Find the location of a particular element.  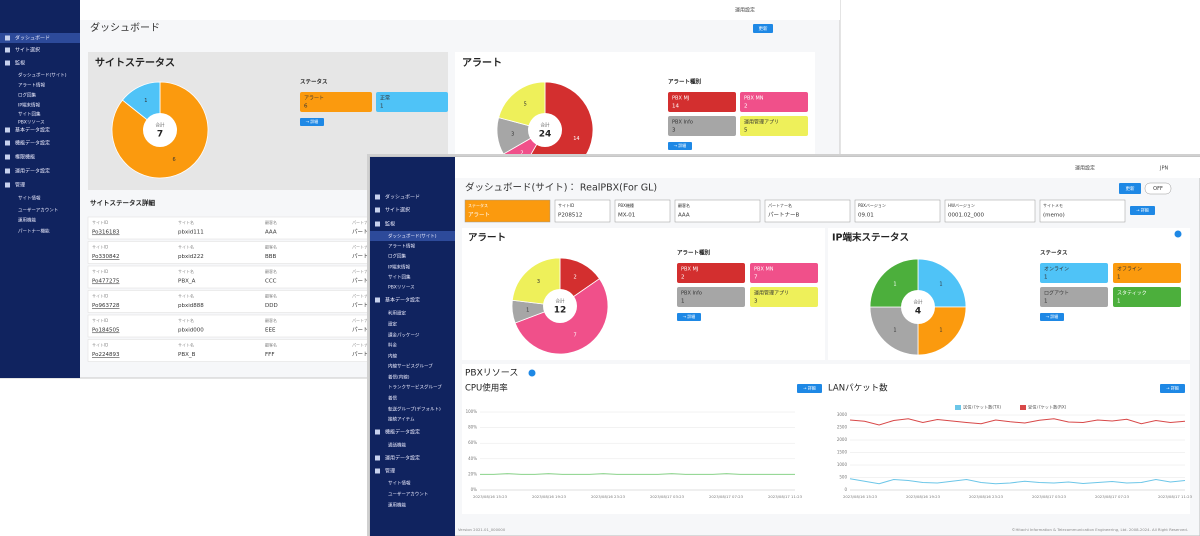

sidebar-item: 着信 is located at coordinates (392, 398).